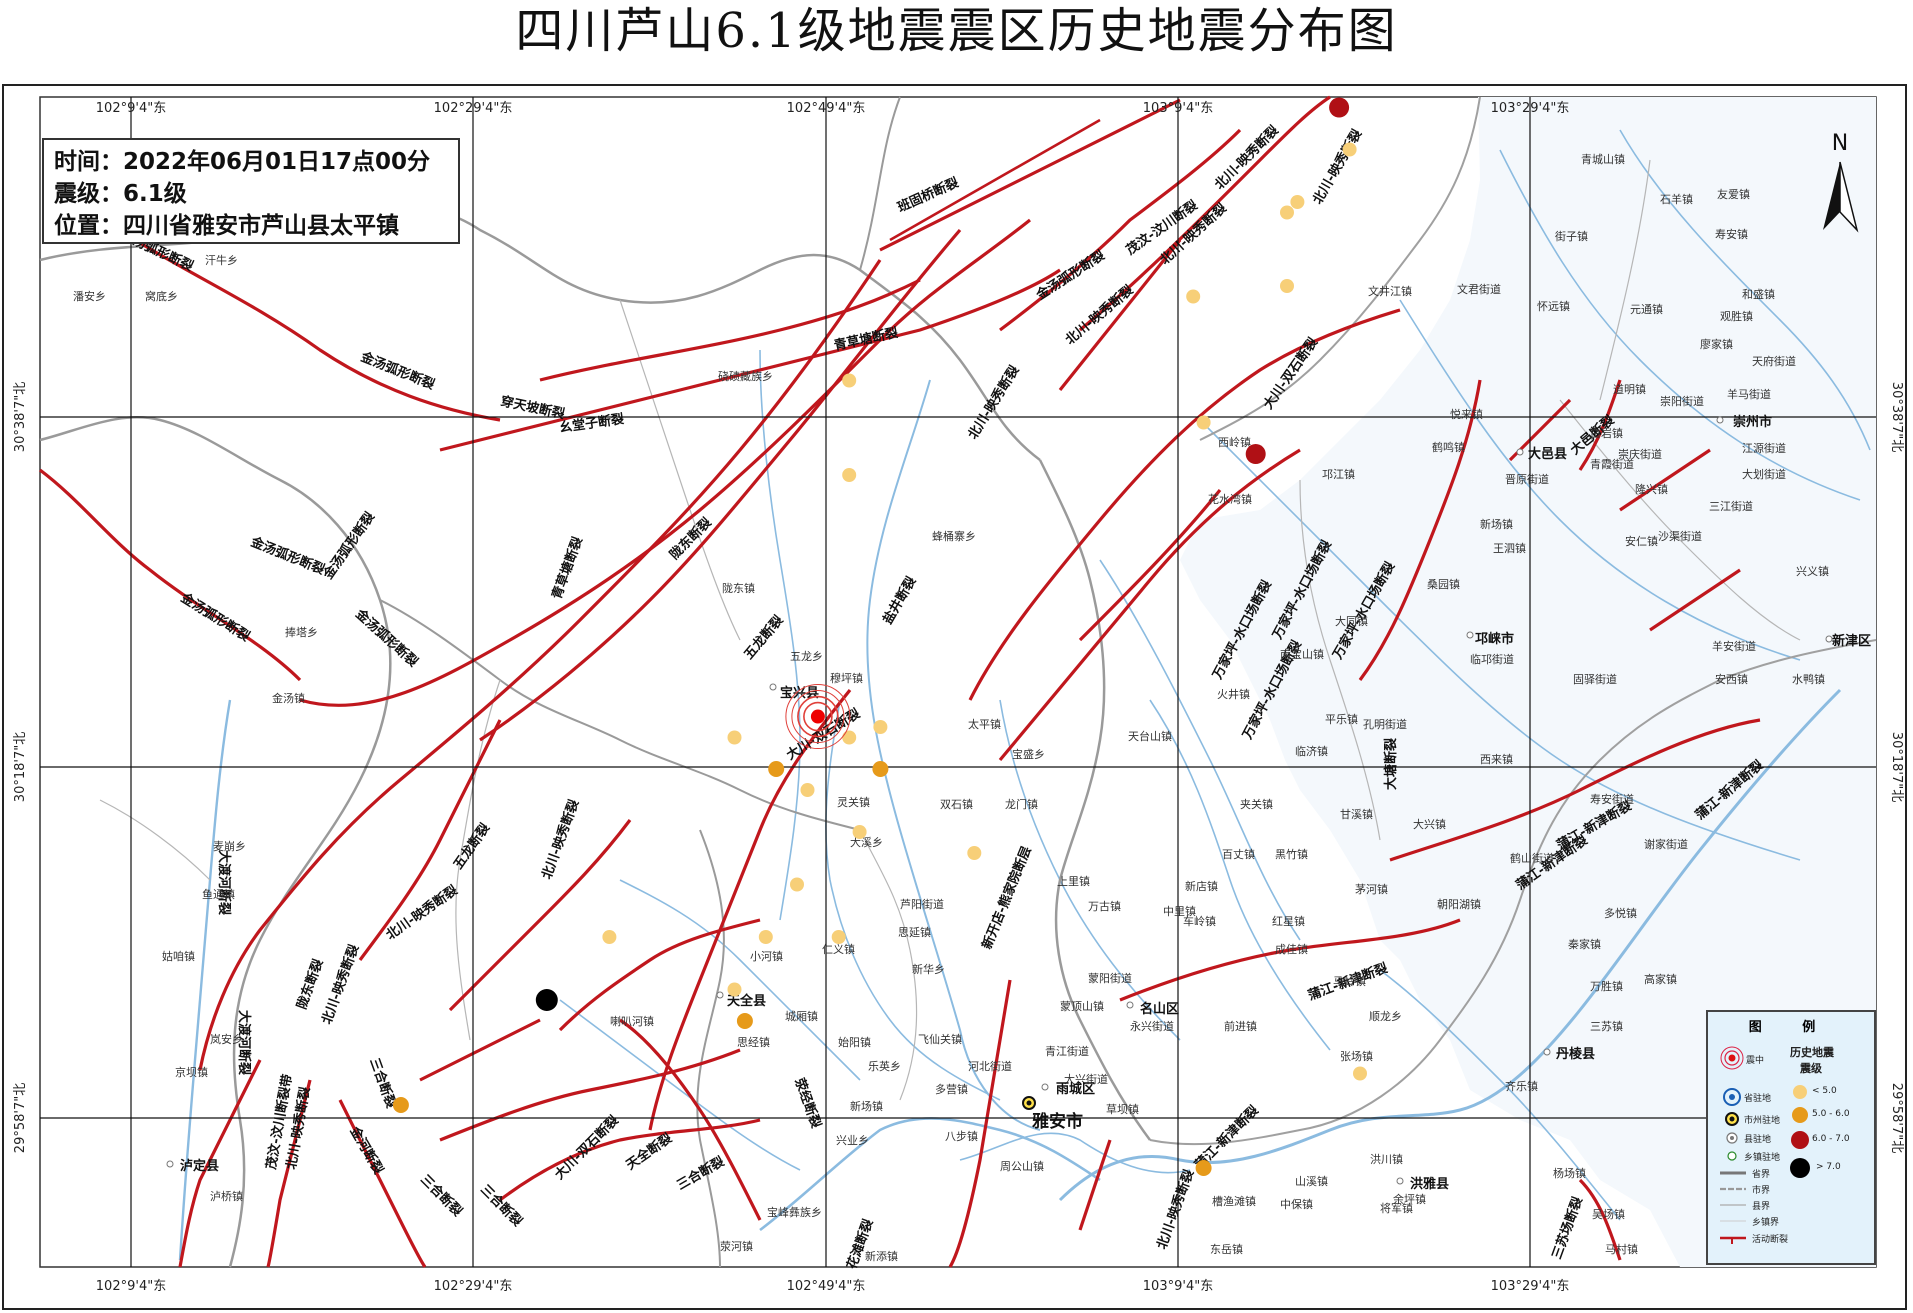 Image resolution: width=1913 pixels, height=1313 pixels. Describe the element at coordinates (1831, 1114) in the screenshot. I see `legend-5-6: 5.0 - 6.0` at that location.